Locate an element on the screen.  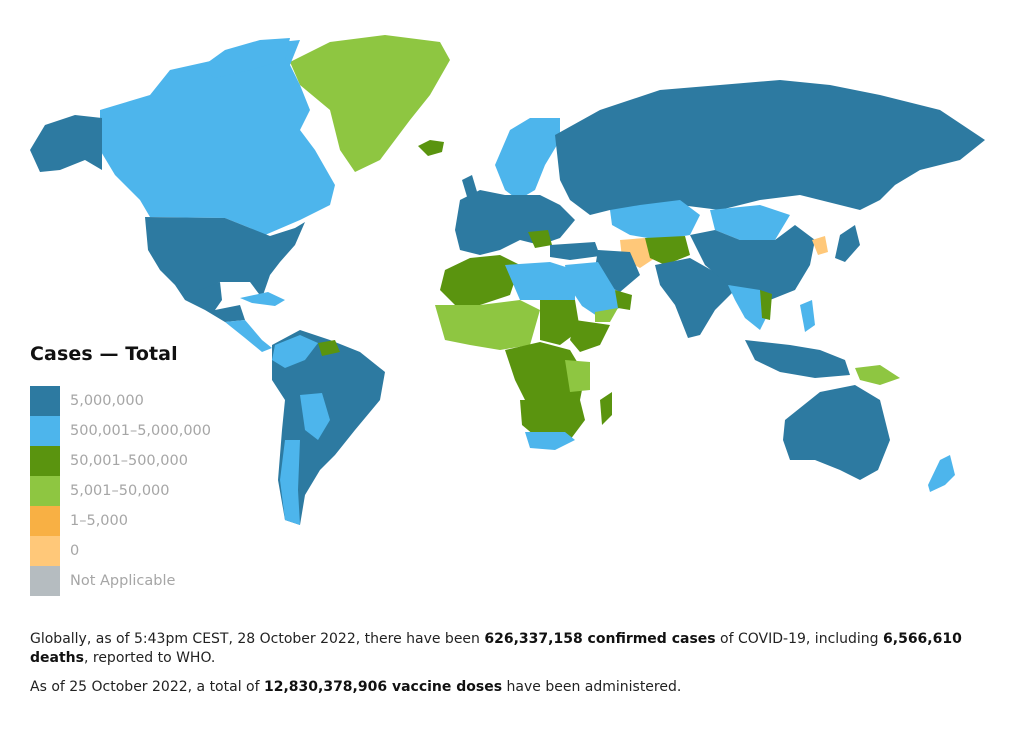
region-mongolia is located at coordinates (750, 222).